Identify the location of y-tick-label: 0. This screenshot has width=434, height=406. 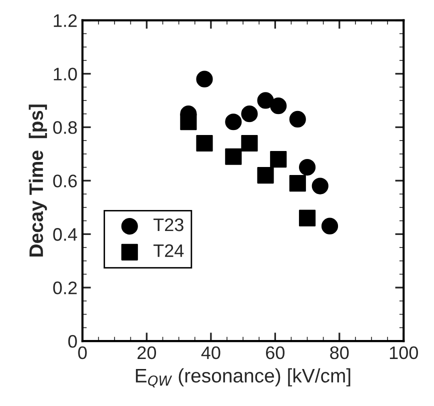
(72, 341).